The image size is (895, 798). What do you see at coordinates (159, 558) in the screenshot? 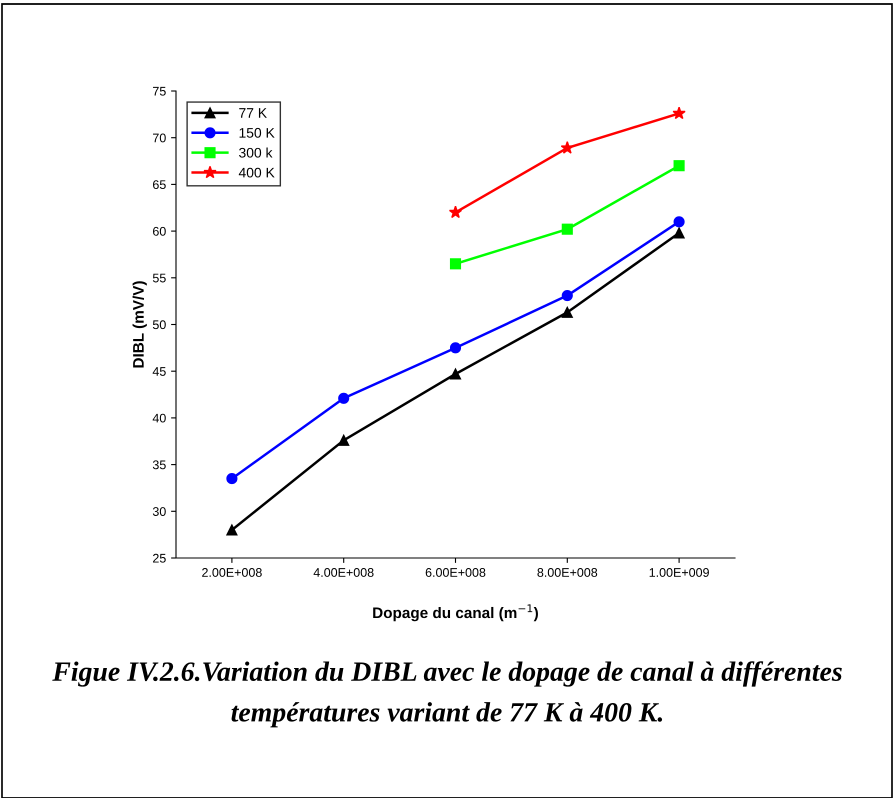
I see `y-tick-label: 25` at bounding box center [159, 558].